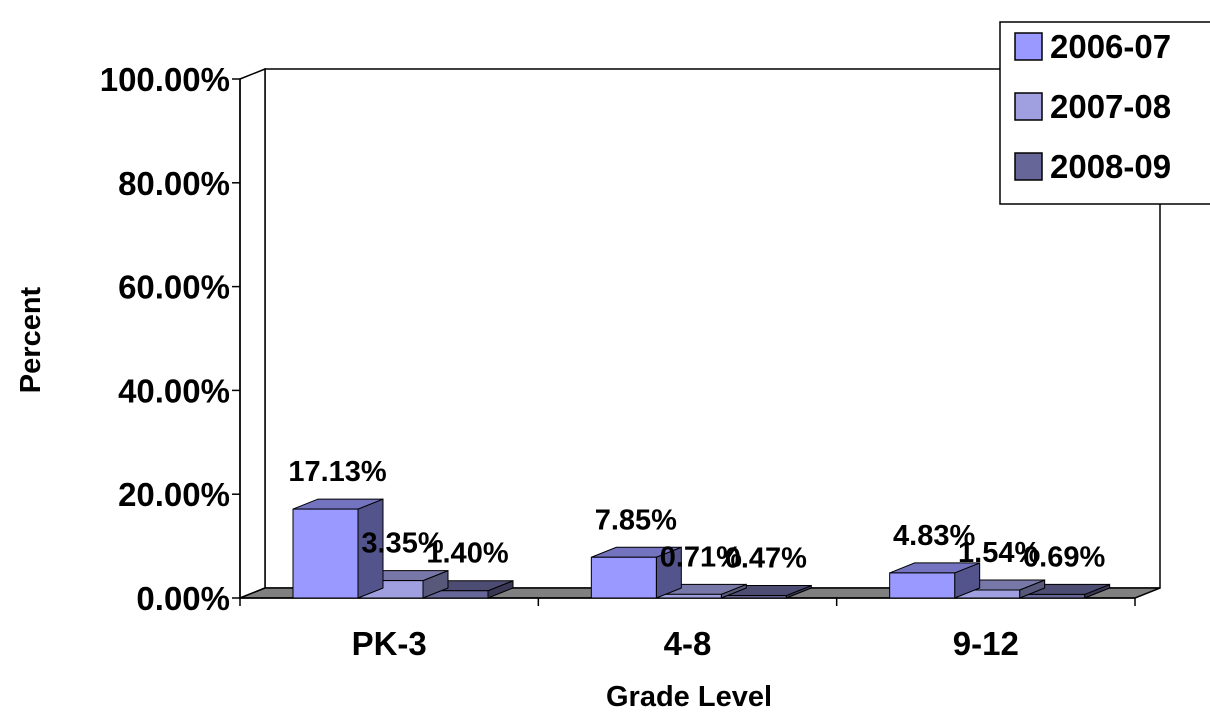 This screenshot has width=1210, height=715. Describe the element at coordinates (389, 643) in the screenshot. I see `x-tick-label: PK-3` at that location.